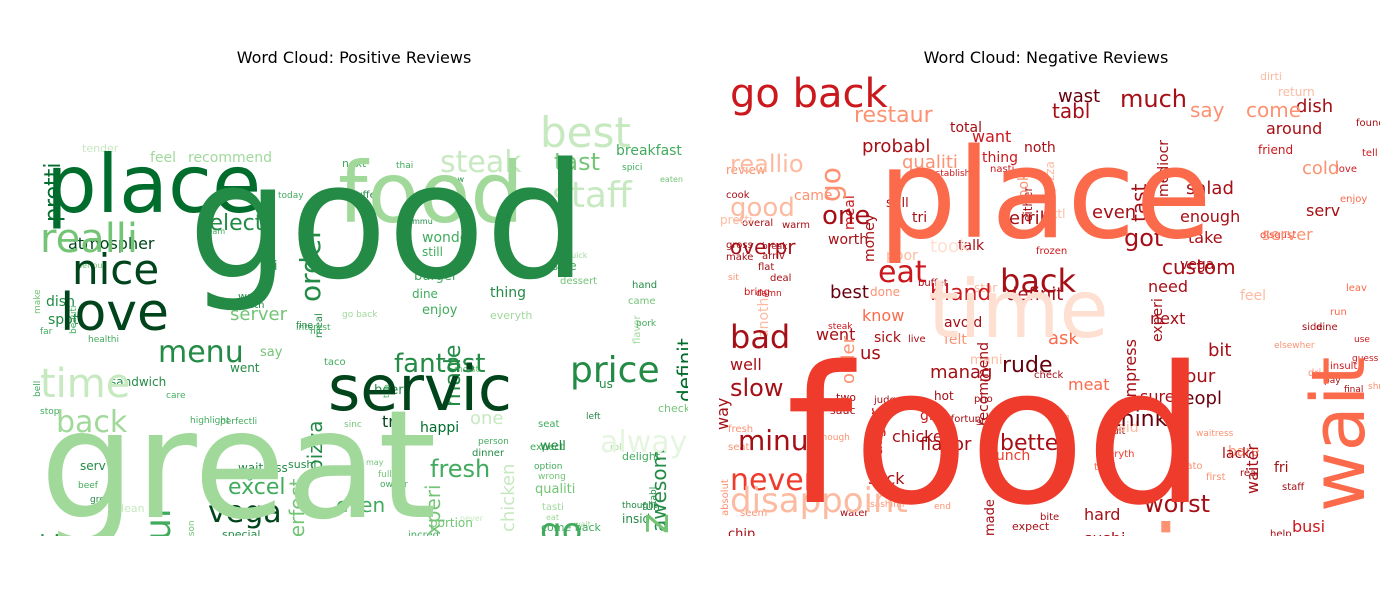 Image resolution: width=1400 pixels, height=600 pixels. What do you see at coordinates (725, 497) in the screenshot?
I see `neg-word-absolut: absolut` at bounding box center [725, 497].